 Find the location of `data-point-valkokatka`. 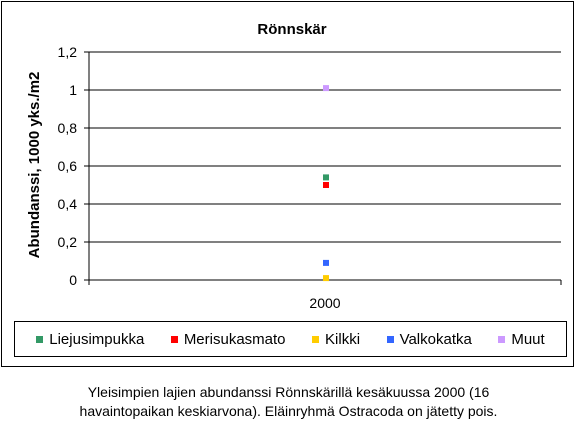

data-point-valkokatka is located at coordinates (326, 262).